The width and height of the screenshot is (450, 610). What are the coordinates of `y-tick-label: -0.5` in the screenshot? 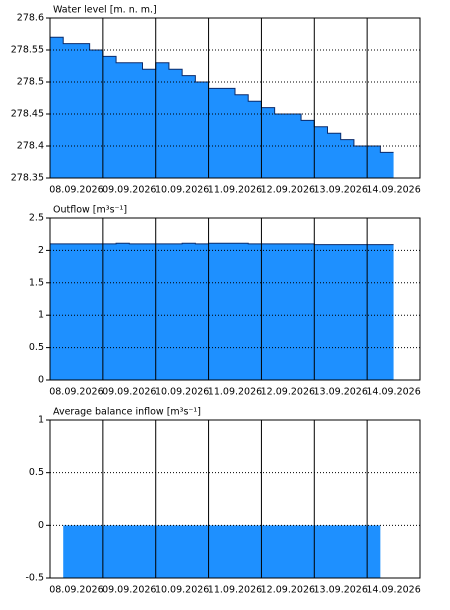 It's located at (34, 578).